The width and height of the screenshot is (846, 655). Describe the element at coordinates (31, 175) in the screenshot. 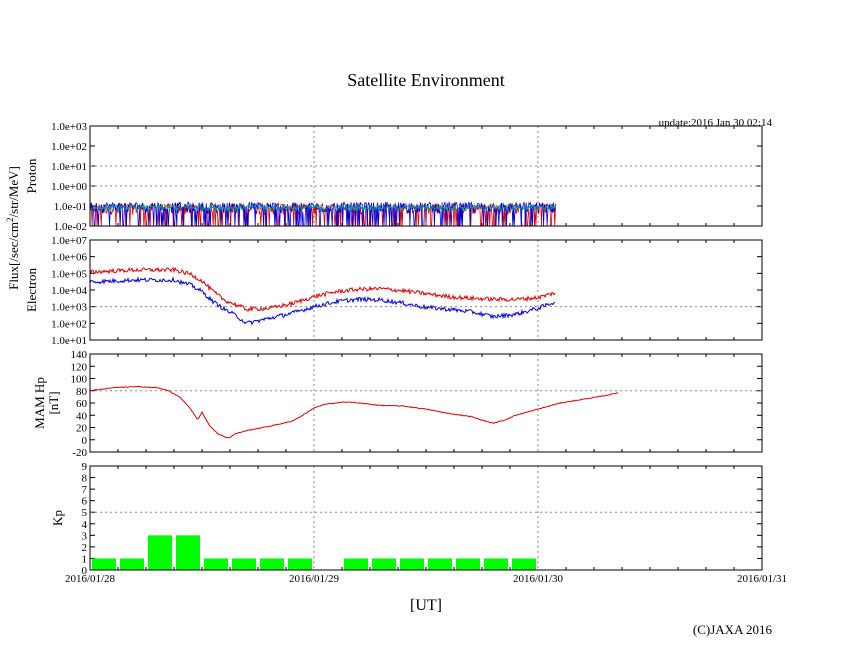

I see `y-axis-label: Proton` at that location.